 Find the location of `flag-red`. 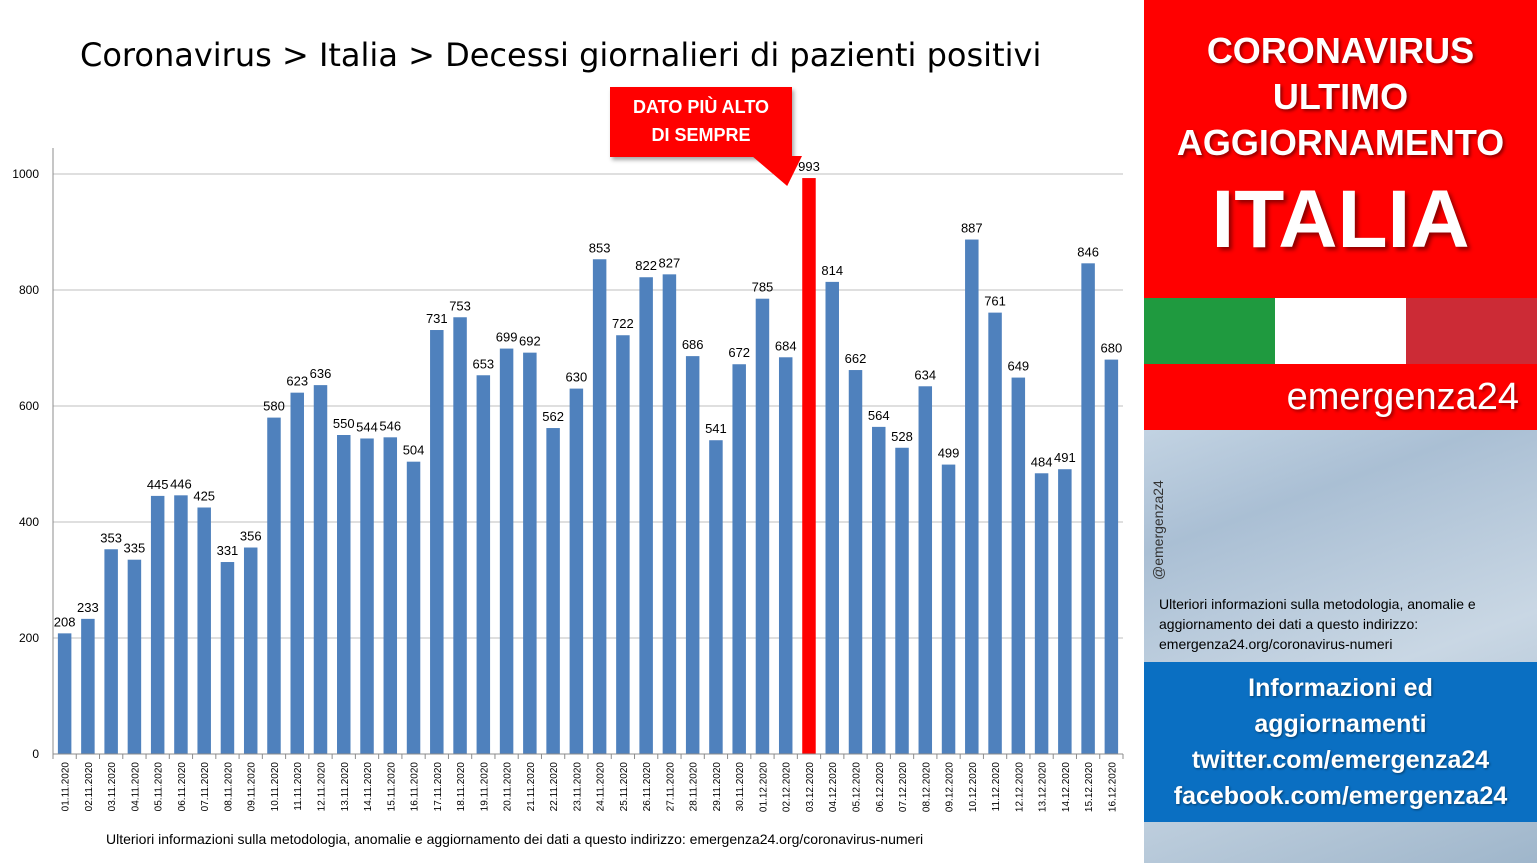

flag-red is located at coordinates (1471, 331).